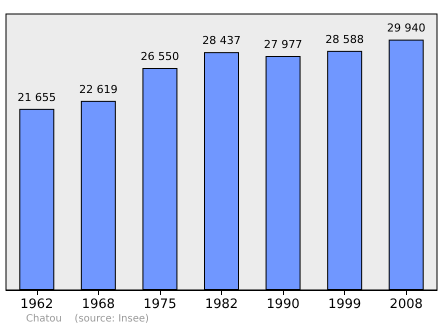 The image size is (440, 329). What do you see at coordinates (221, 41) in the screenshot?
I see `data-label: 28 437` at bounding box center [221, 41].